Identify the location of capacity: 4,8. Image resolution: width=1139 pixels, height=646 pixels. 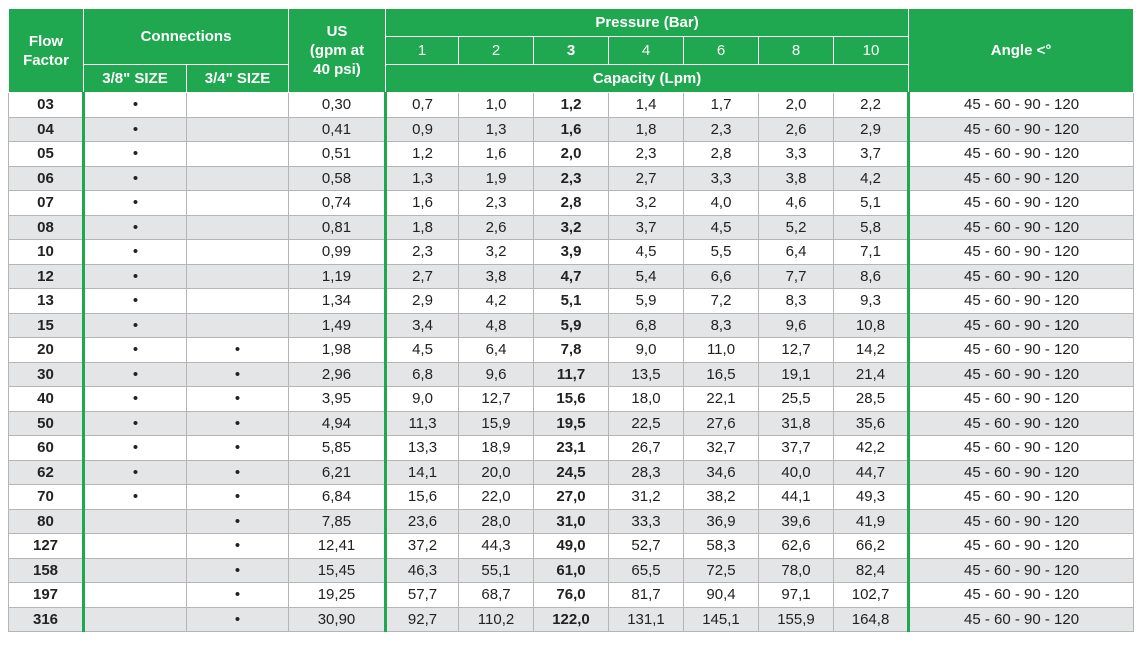
(496, 325).